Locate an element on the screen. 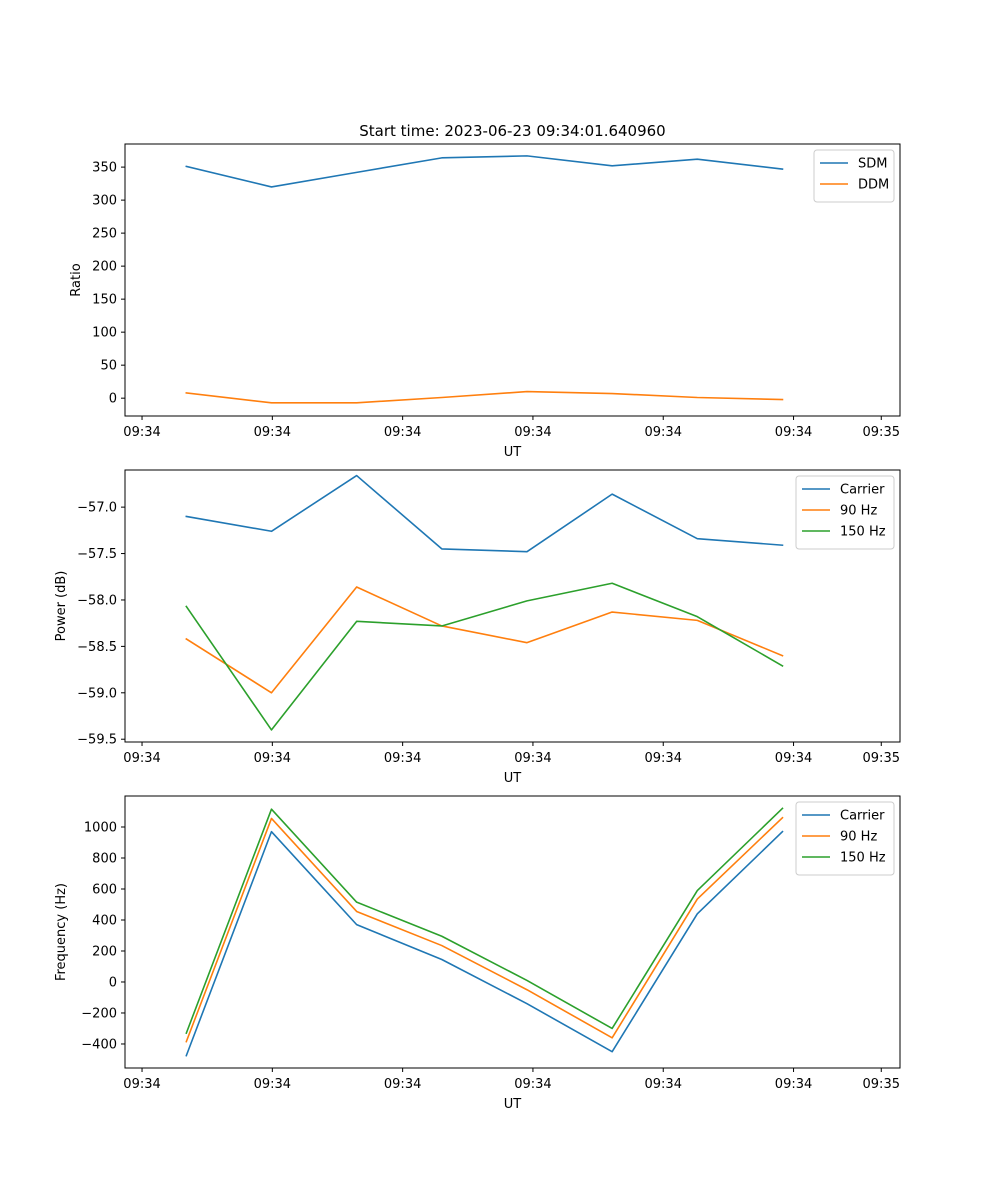 The width and height of the screenshot is (1000, 1200). chart-title: Start time: 2023-06-23 09:34:01.640960 is located at coordinates (512, 131).